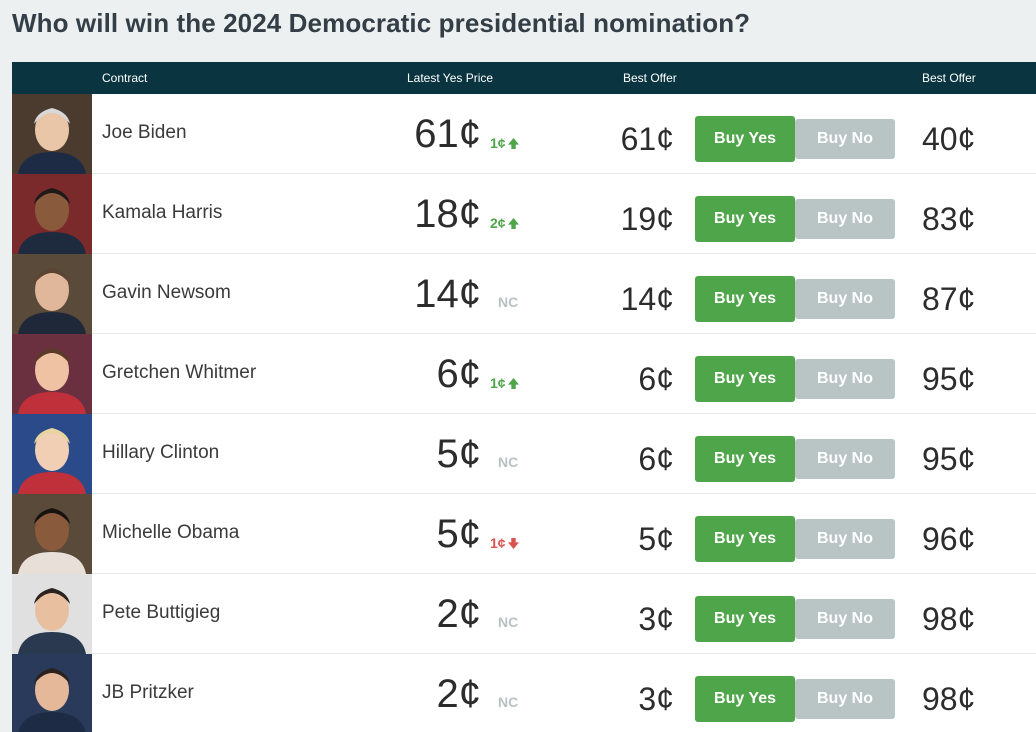 The image size is (1036, 732). What do you see at coordinates (447, 294) in the screenshot?
I see `latest-yes-price: 14¢` at bounding box center [447, 294].